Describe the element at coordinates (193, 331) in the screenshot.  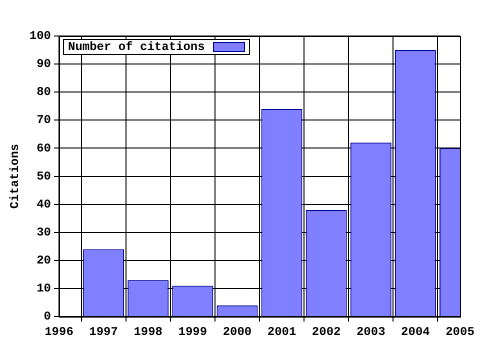
I see `x-tick-label: 1999` at that location.